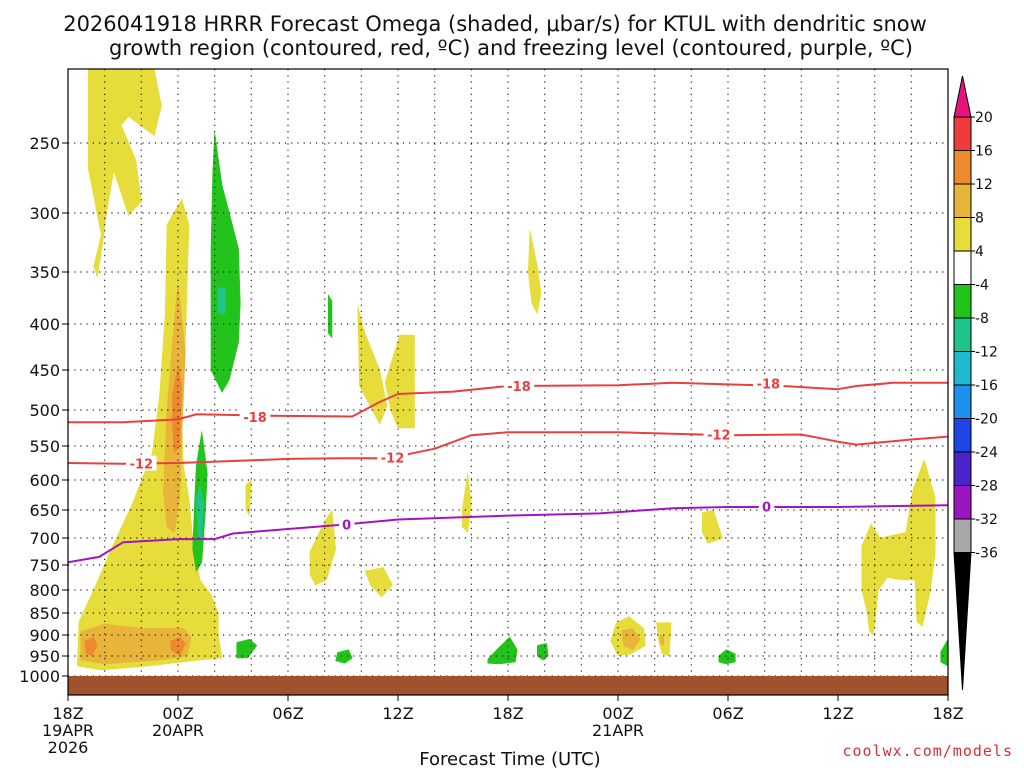 Image resolution: width=1024 pixels, height=768 pixels. Describe the element at coordinates (44, 538) in the screenshot. I see `y-tick-label-700: 700` at that location.